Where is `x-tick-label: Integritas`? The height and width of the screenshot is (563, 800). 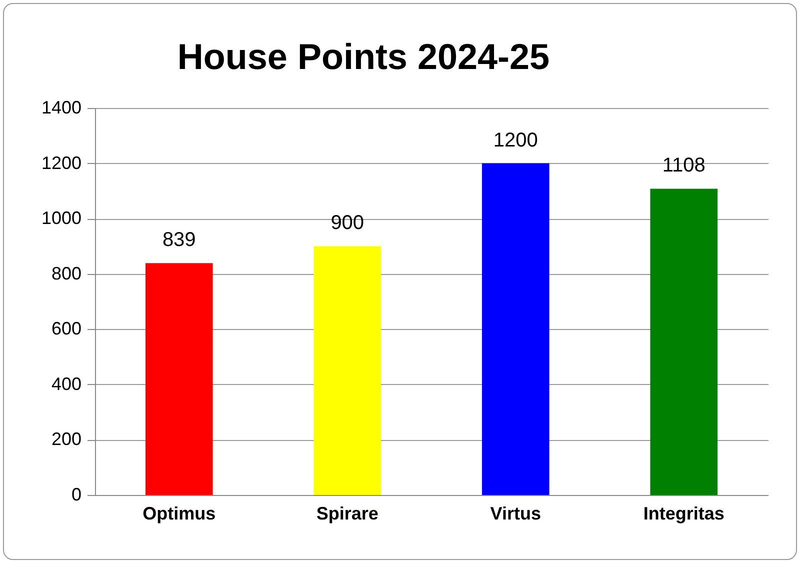 x-tick-label: Integritas is located at coordinates (683, 514).